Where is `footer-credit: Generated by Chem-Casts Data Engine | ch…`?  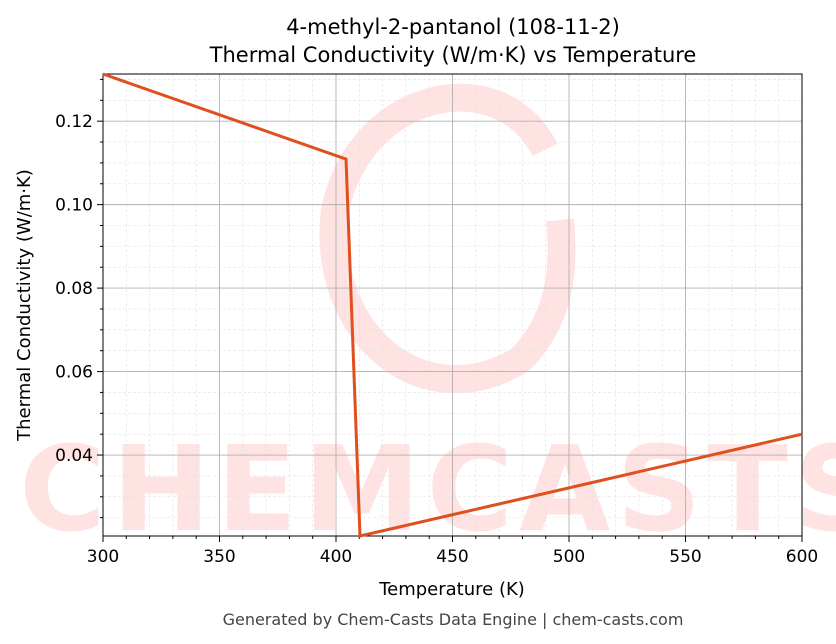 footer-credit: Generated by Chem-Casts Data Engine | ch… is located at coordinates (453, 619).